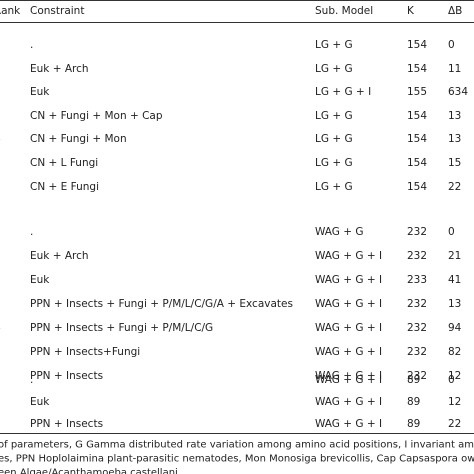 This screenshot has height=474, width=474. Describe the element at coordinates (64, 186) in the screenshot. I see `table-cell: CN + E Fungi` at that location.